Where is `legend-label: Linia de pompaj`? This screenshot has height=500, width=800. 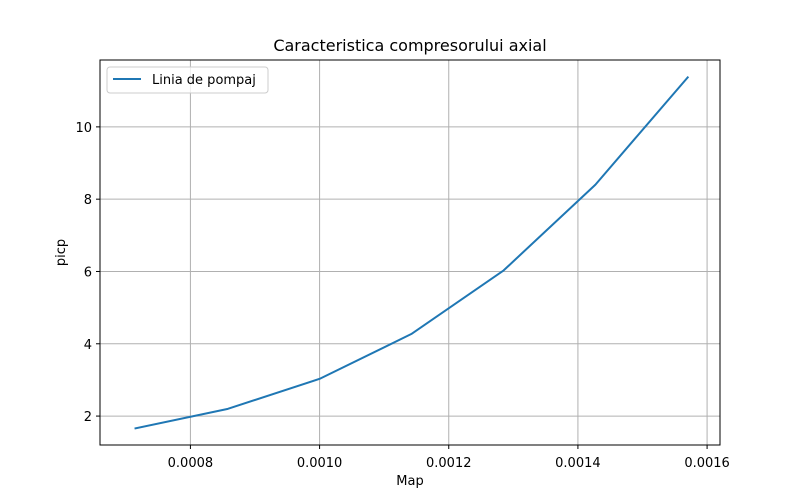
legend-label: Linia de pompaj is located at coordinates (204, 80).